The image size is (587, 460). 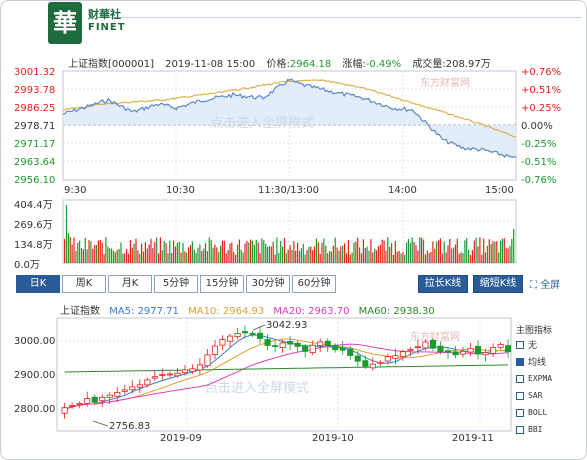 What do you see at coordinates (539, 144) in the screenshot?
I see `pct-tick-5: -0.25%` at bounding box center [539, 144].